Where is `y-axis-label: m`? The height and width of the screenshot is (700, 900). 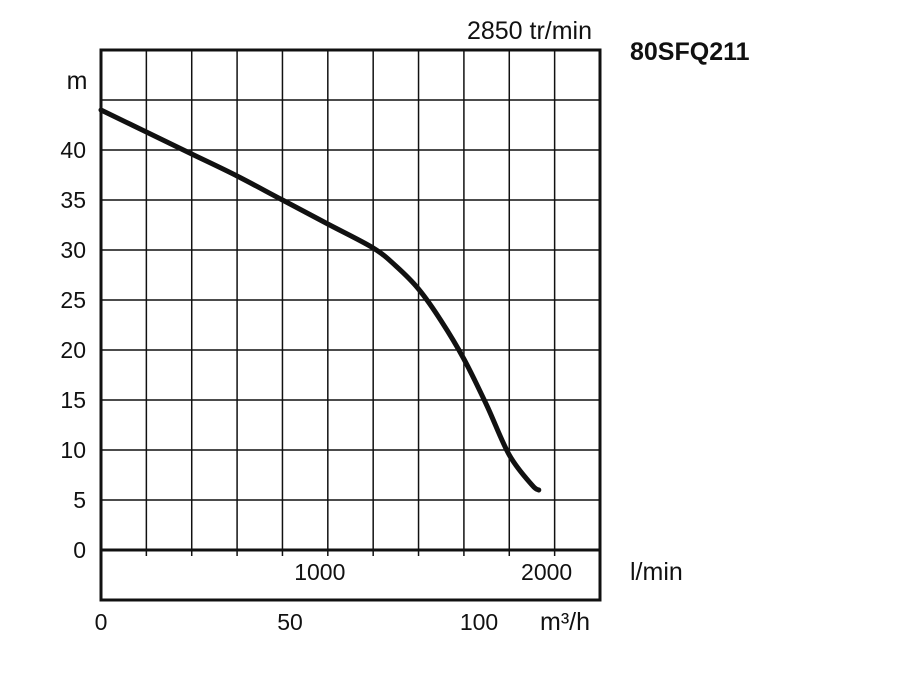 y-axis-label: m is located at coordinates (77, 81).